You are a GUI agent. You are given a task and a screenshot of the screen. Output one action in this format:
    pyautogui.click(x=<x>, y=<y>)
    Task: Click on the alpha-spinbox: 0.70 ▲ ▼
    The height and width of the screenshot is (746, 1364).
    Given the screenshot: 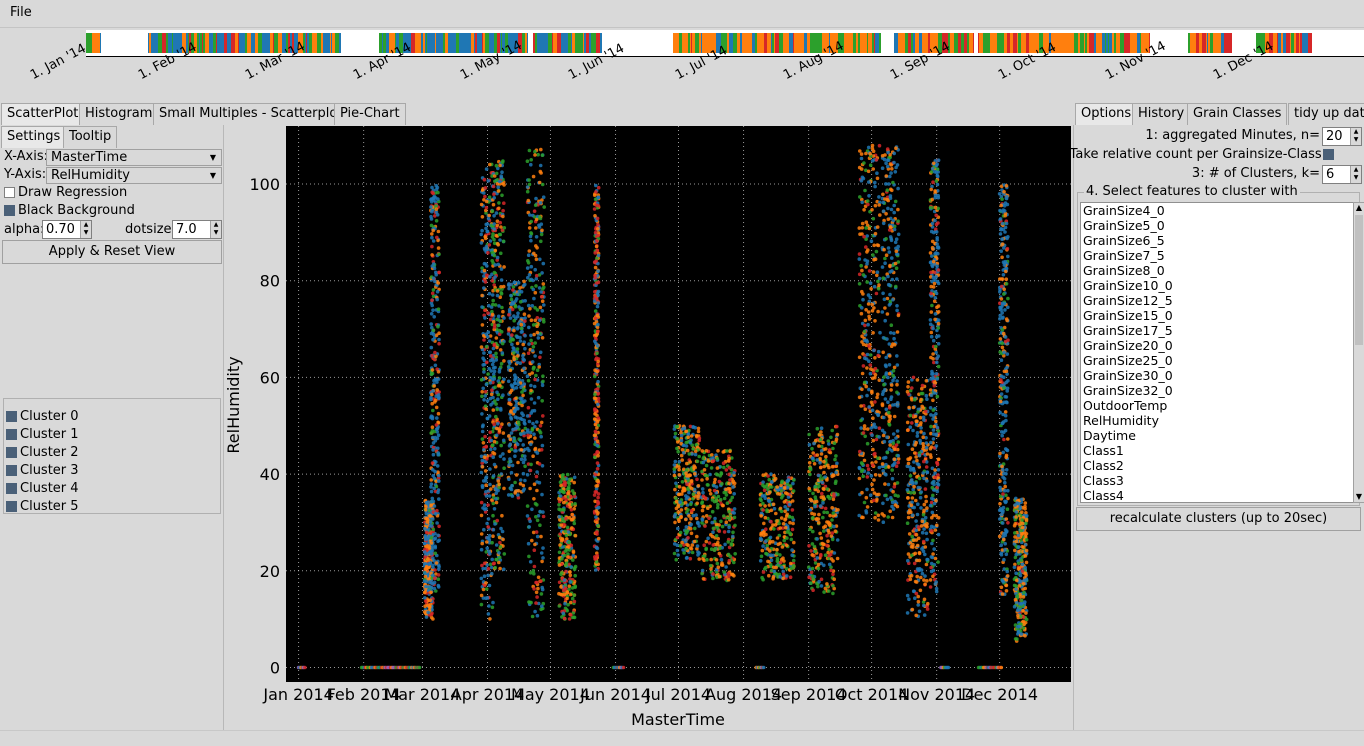 What is the action you would take?
    pyautogui.click(x=67, y=229)
    